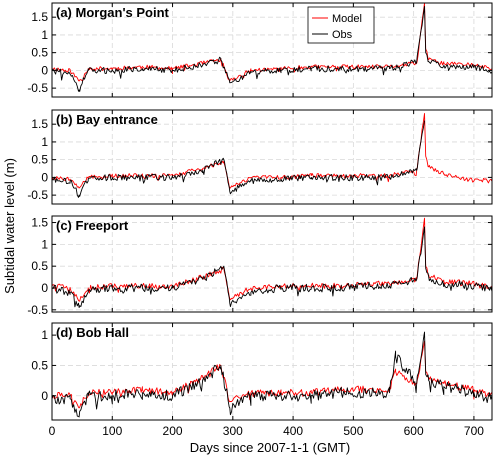 This screenshot has width=500, height=457. I want to click on x-tick-label: 100, so click(112, 431).